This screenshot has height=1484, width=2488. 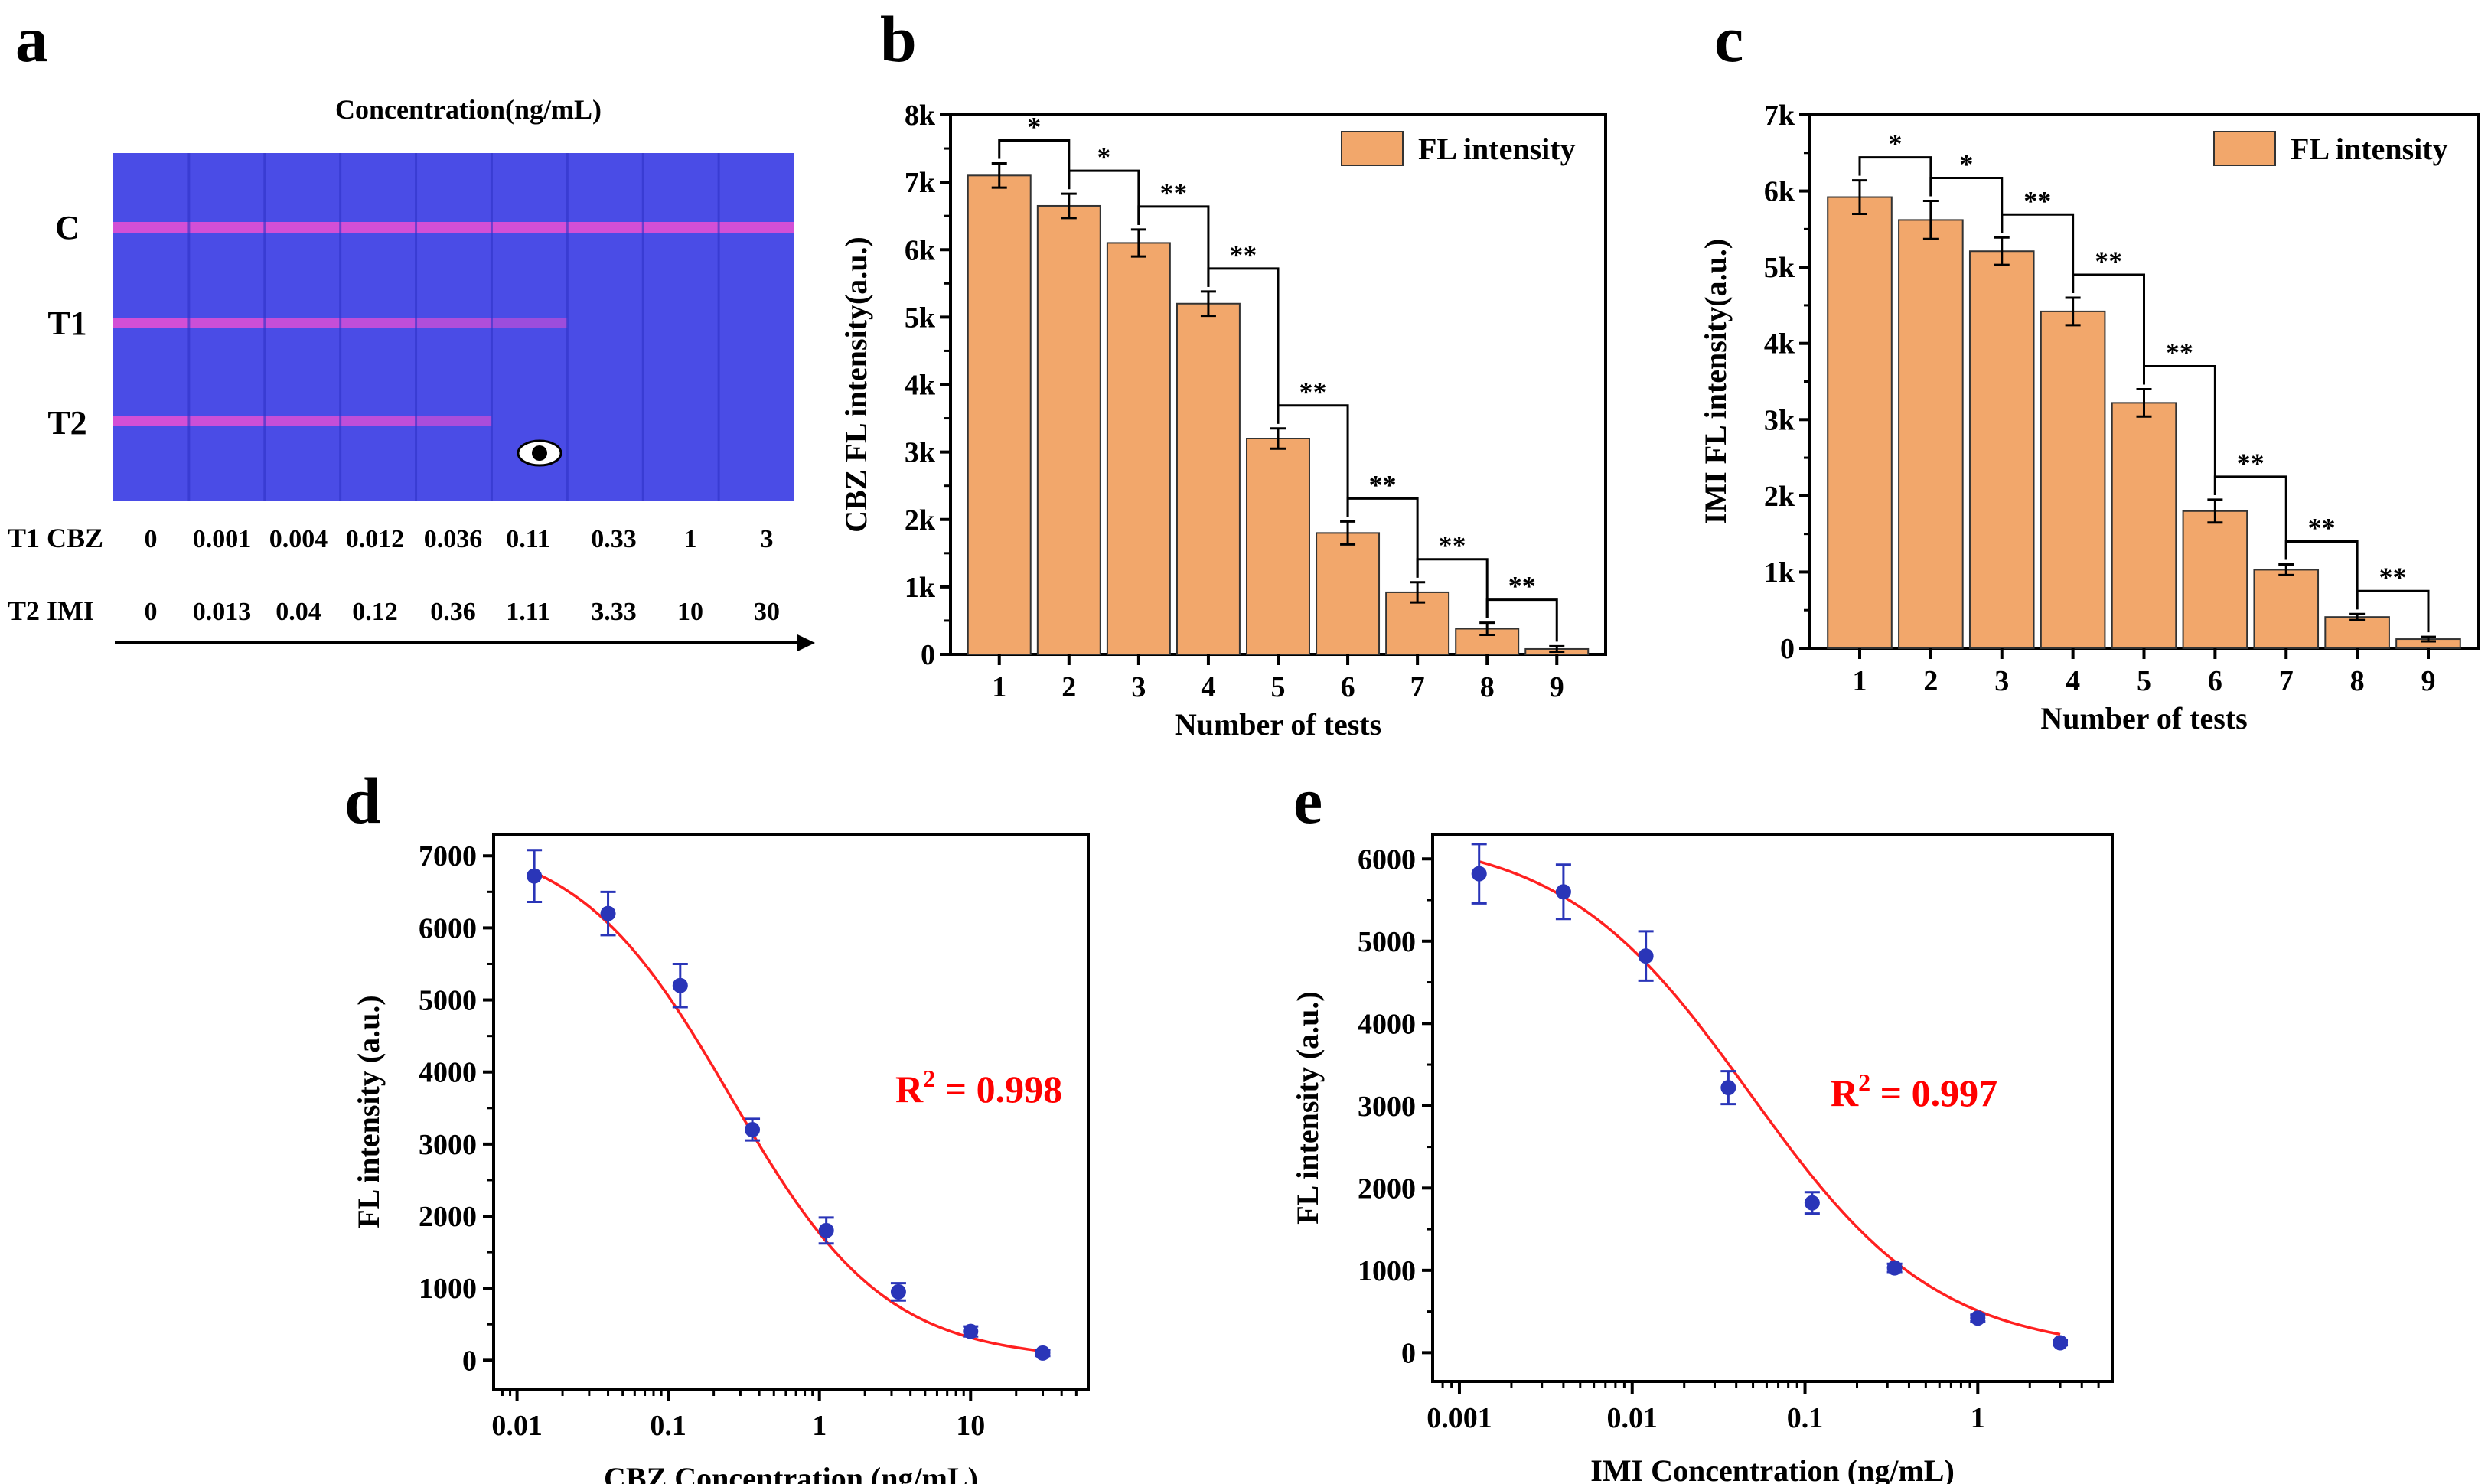 I want to click on legend-label: FL intensity, so click(x=1497, y=149).